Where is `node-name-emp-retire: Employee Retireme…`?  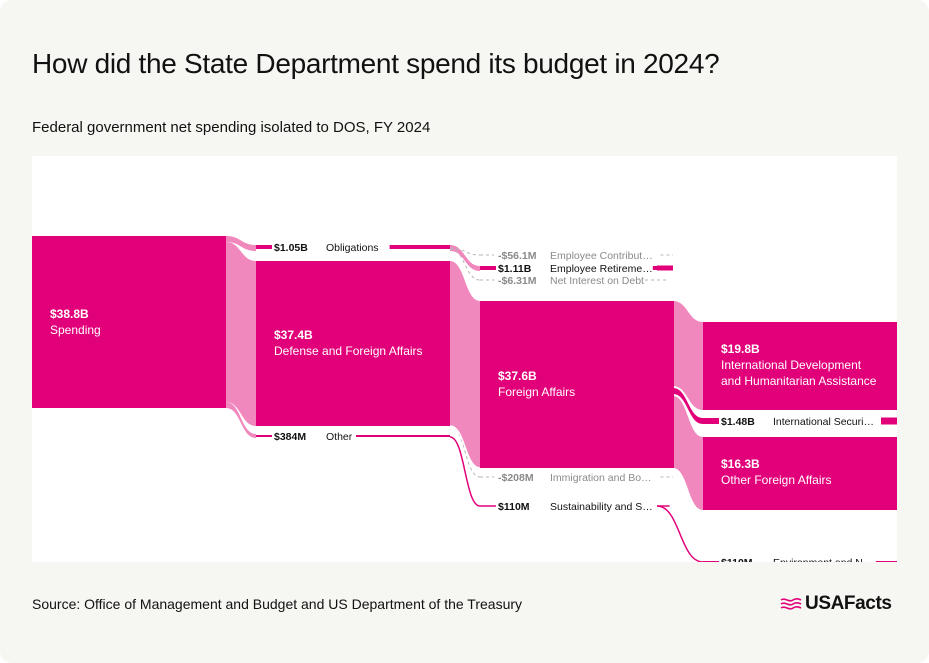 node-name-emp-retire: Employee Retireme… is located at coordinates (601, 269).